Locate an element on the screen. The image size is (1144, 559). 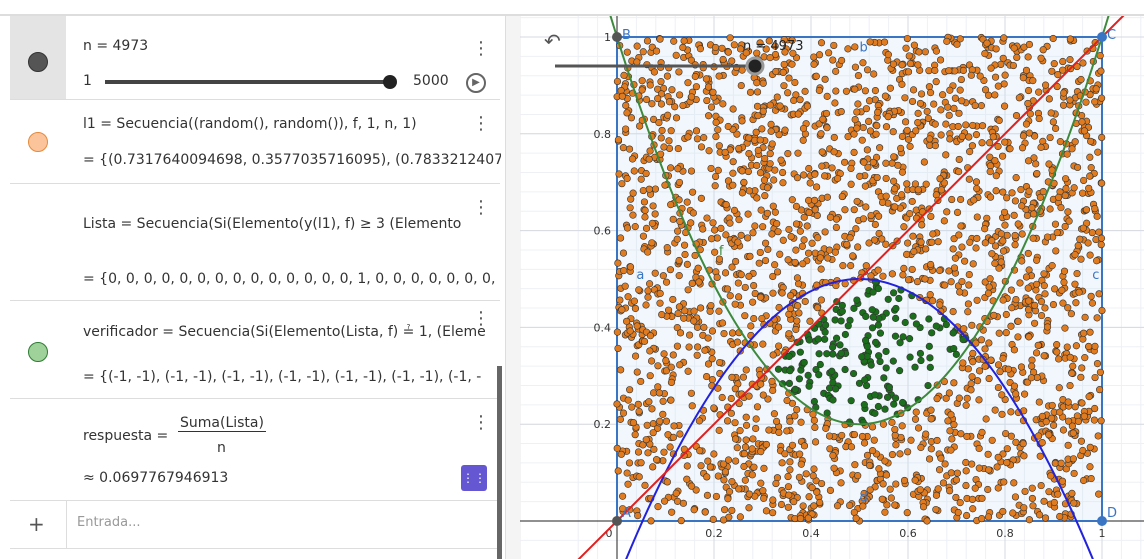
scrollbar is located at coordinates (499, 462).